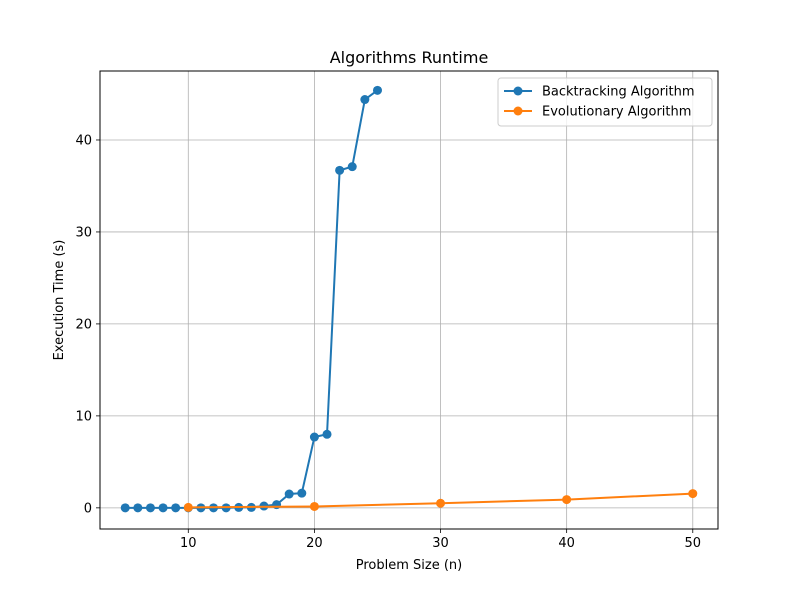  Describe the element at coordinates (409, 565) in the screenshot. I see `x-axis-label: Problem Size (n)` at that location.